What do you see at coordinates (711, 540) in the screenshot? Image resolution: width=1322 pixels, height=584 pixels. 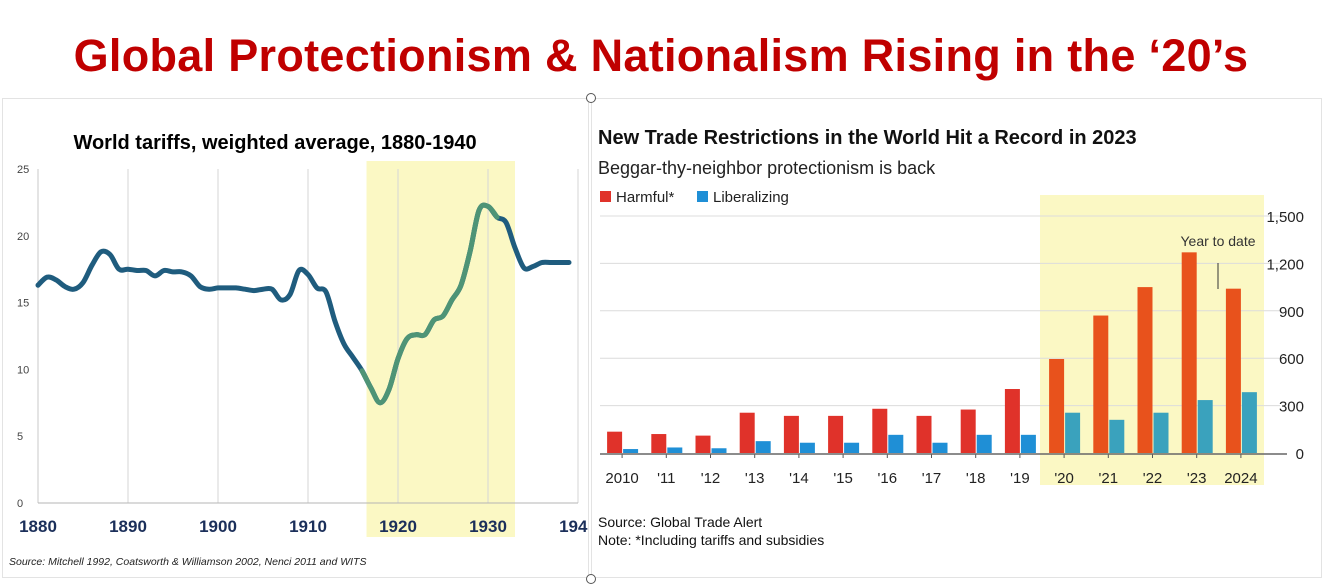 I see `trade-note: Note: *Including tariffs and subsidies` at bounding box center [711, 540].